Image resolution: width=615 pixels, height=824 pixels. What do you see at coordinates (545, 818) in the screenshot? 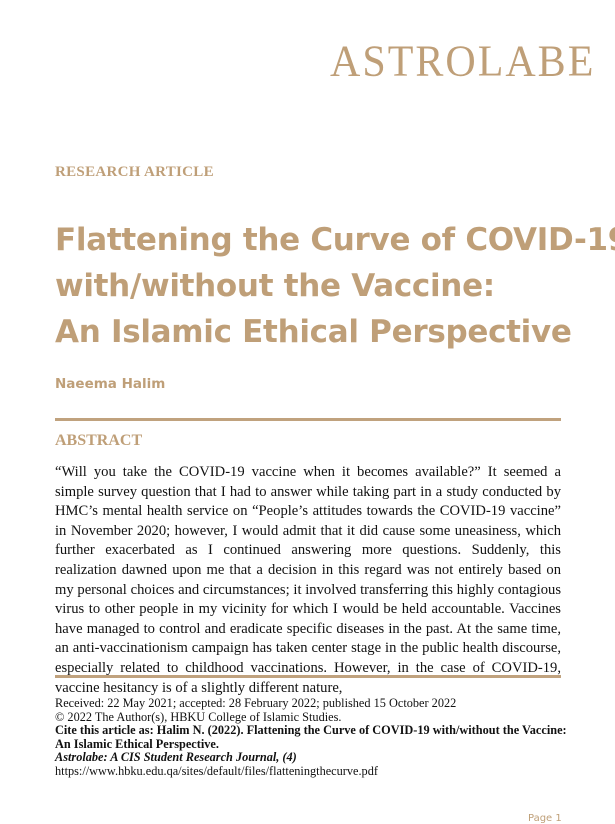
I see `page-number: Page 1` at bounding box center [545, 818].